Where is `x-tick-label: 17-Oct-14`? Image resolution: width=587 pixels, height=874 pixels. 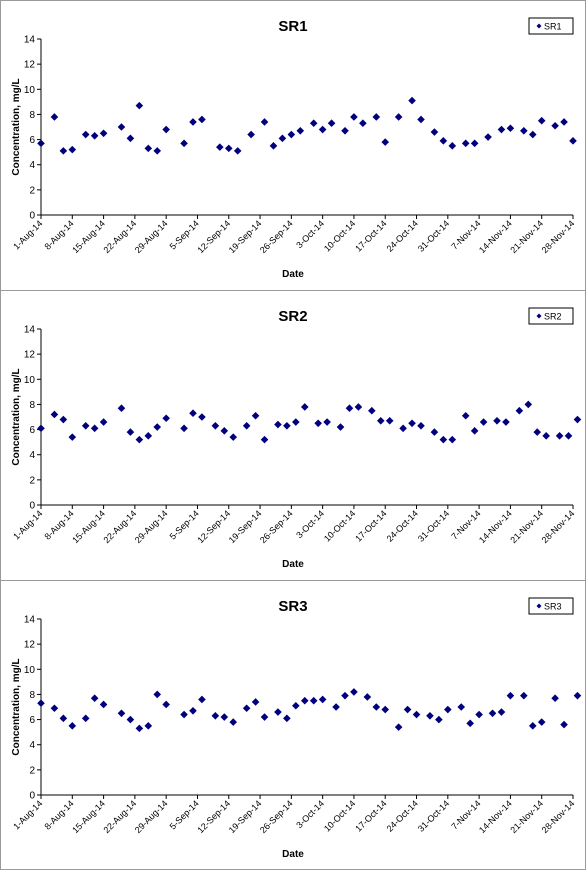 x-tick-label: 17-Oct-14 is located at coordinates (370, 525).